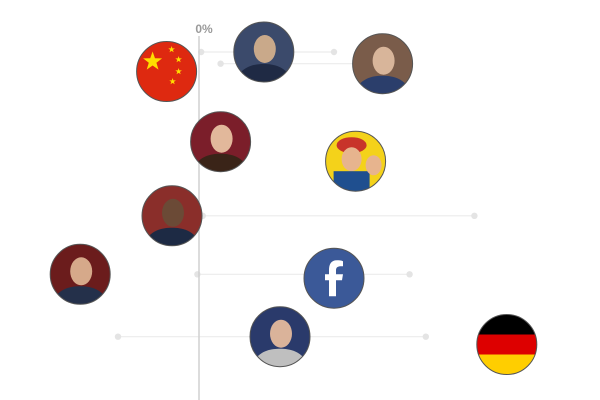 Image resolution: width=600 pixels, height=400 pixels. I want to click on germany-bubble, so click(507, 344).